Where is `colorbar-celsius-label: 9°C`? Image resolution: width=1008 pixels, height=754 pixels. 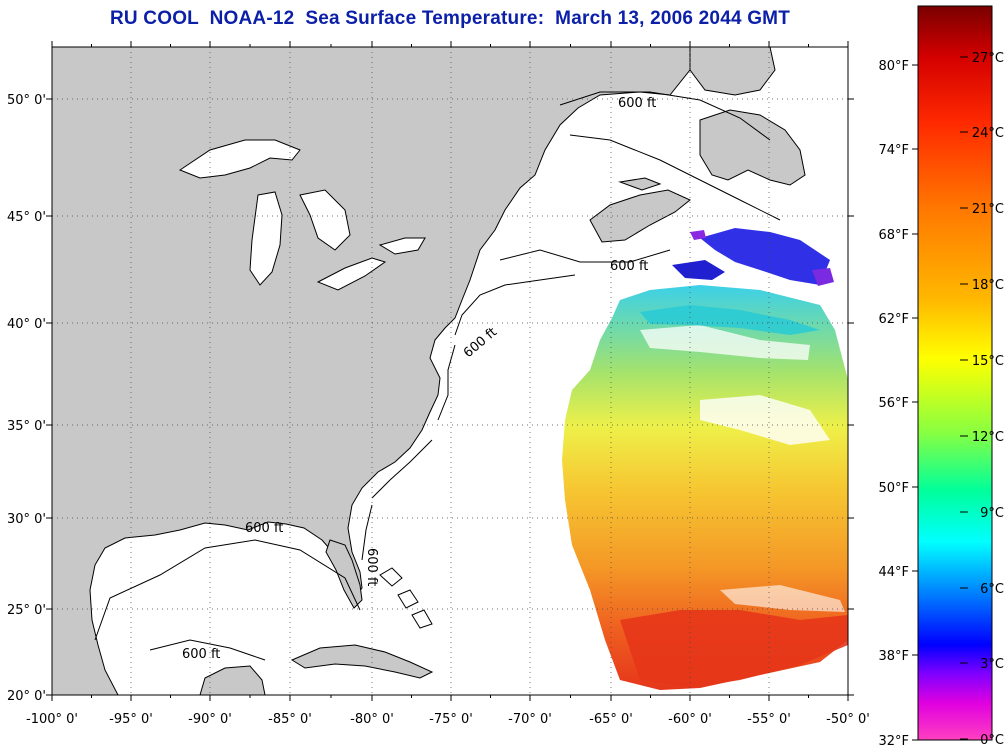 colorbar-celsius-label: 9°C is located at coordinates (992, 513).